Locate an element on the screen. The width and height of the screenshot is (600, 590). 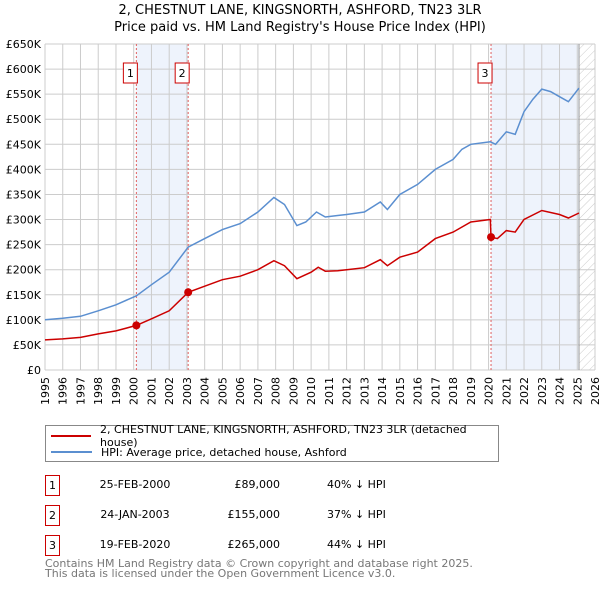
y-tick-label: £50K is located at coordinates (27, 345).